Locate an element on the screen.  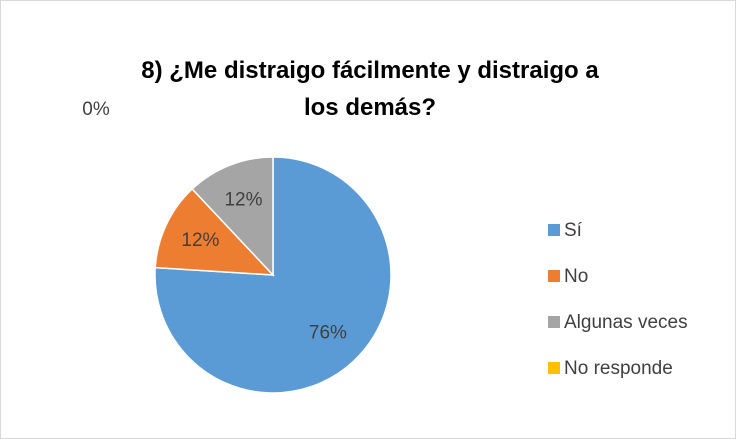
legend-label: No is located at coordinates (576, 276).